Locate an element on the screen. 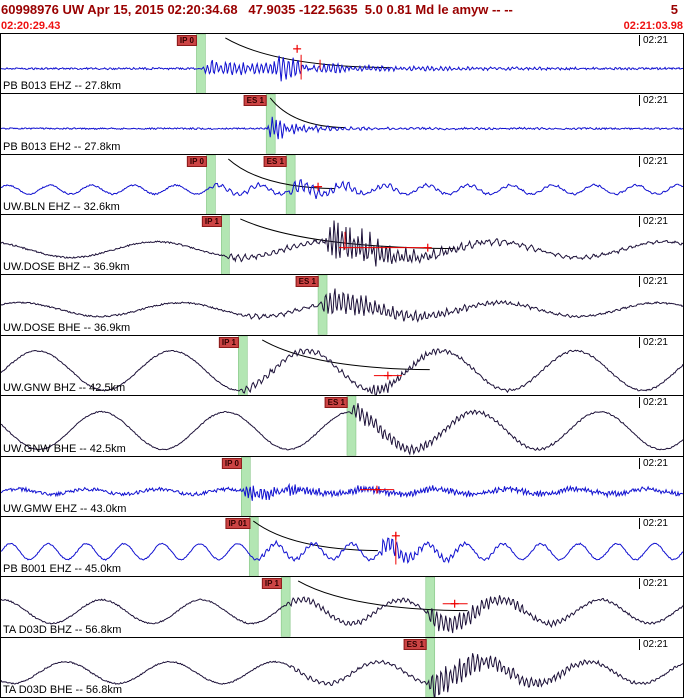 Image resolution: width=684 pixels, height=698 pixels. trace-row: 02:21 UW.BLN EHZ -- 32.6km IP 0 ES 1 is located at coordinates (342, 184).